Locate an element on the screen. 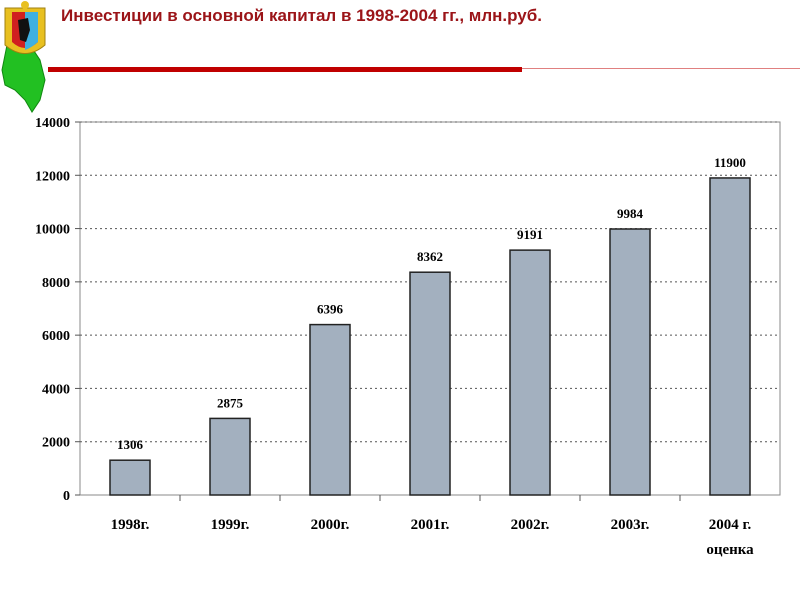 The width and height of the screenshot is (800, 600). title-underline-thin is located at coordinates (661, 68).